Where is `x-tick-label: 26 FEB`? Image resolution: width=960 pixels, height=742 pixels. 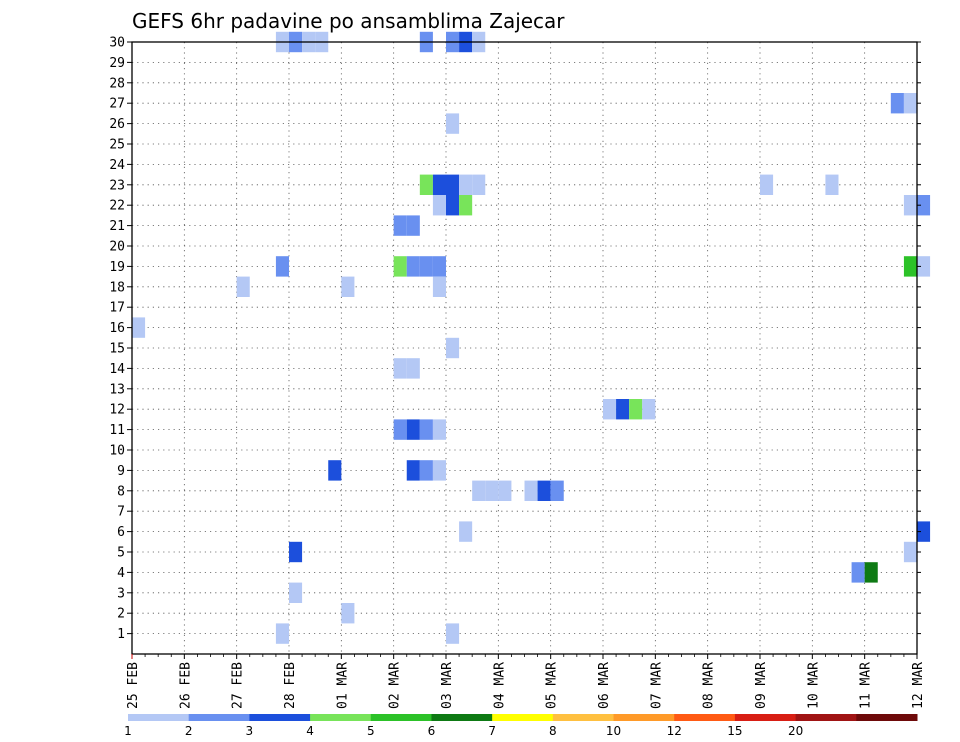 x-tick-label: 26 FEB is located at coordinates (185, 685).